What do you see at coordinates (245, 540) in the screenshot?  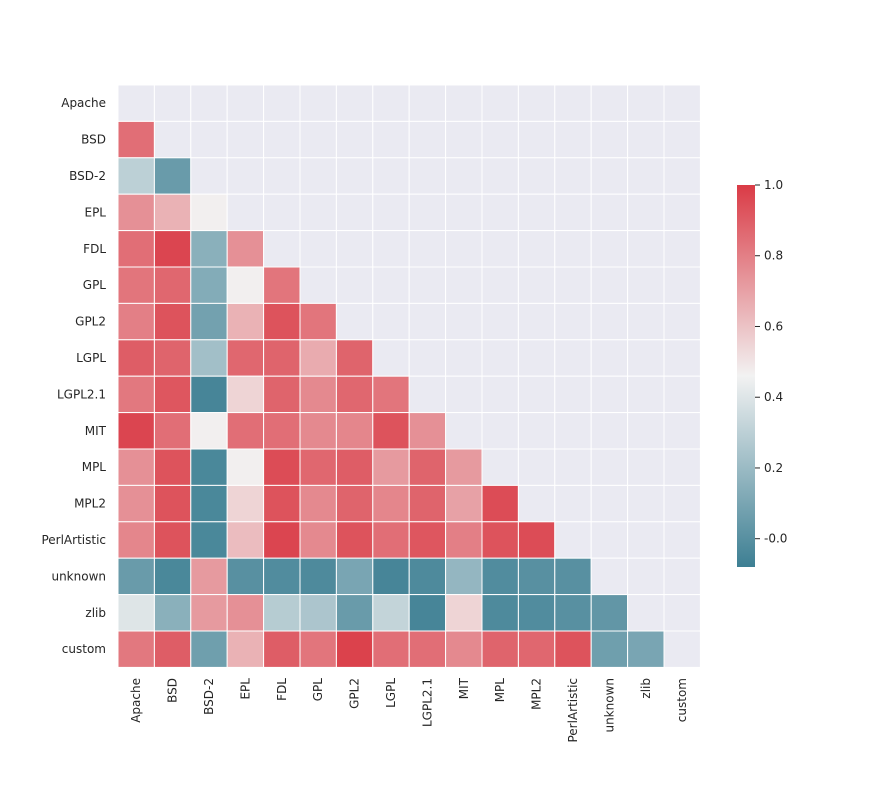 I see `heatmap-cell-PerlArtistic-EPL` at bounding box center [245, 540].